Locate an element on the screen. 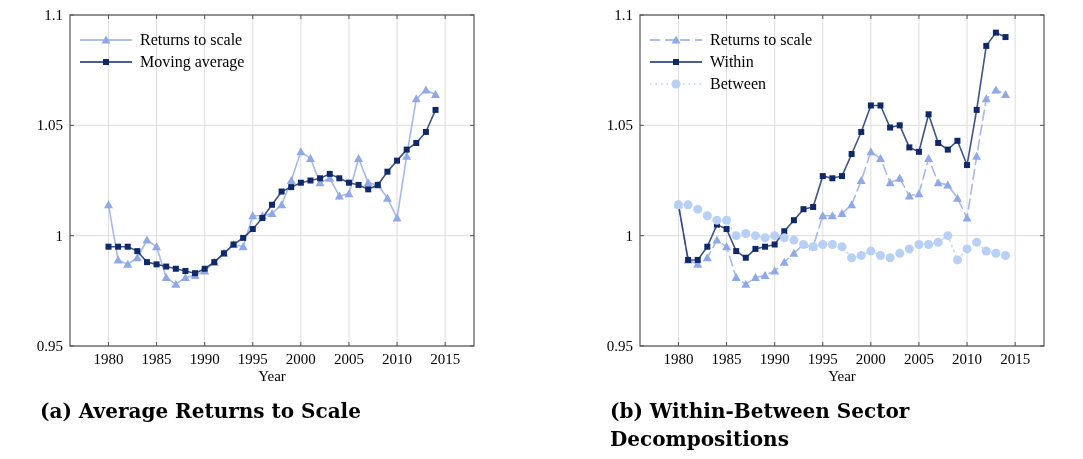  legend-label: Within is located at coordinates (732, 61).